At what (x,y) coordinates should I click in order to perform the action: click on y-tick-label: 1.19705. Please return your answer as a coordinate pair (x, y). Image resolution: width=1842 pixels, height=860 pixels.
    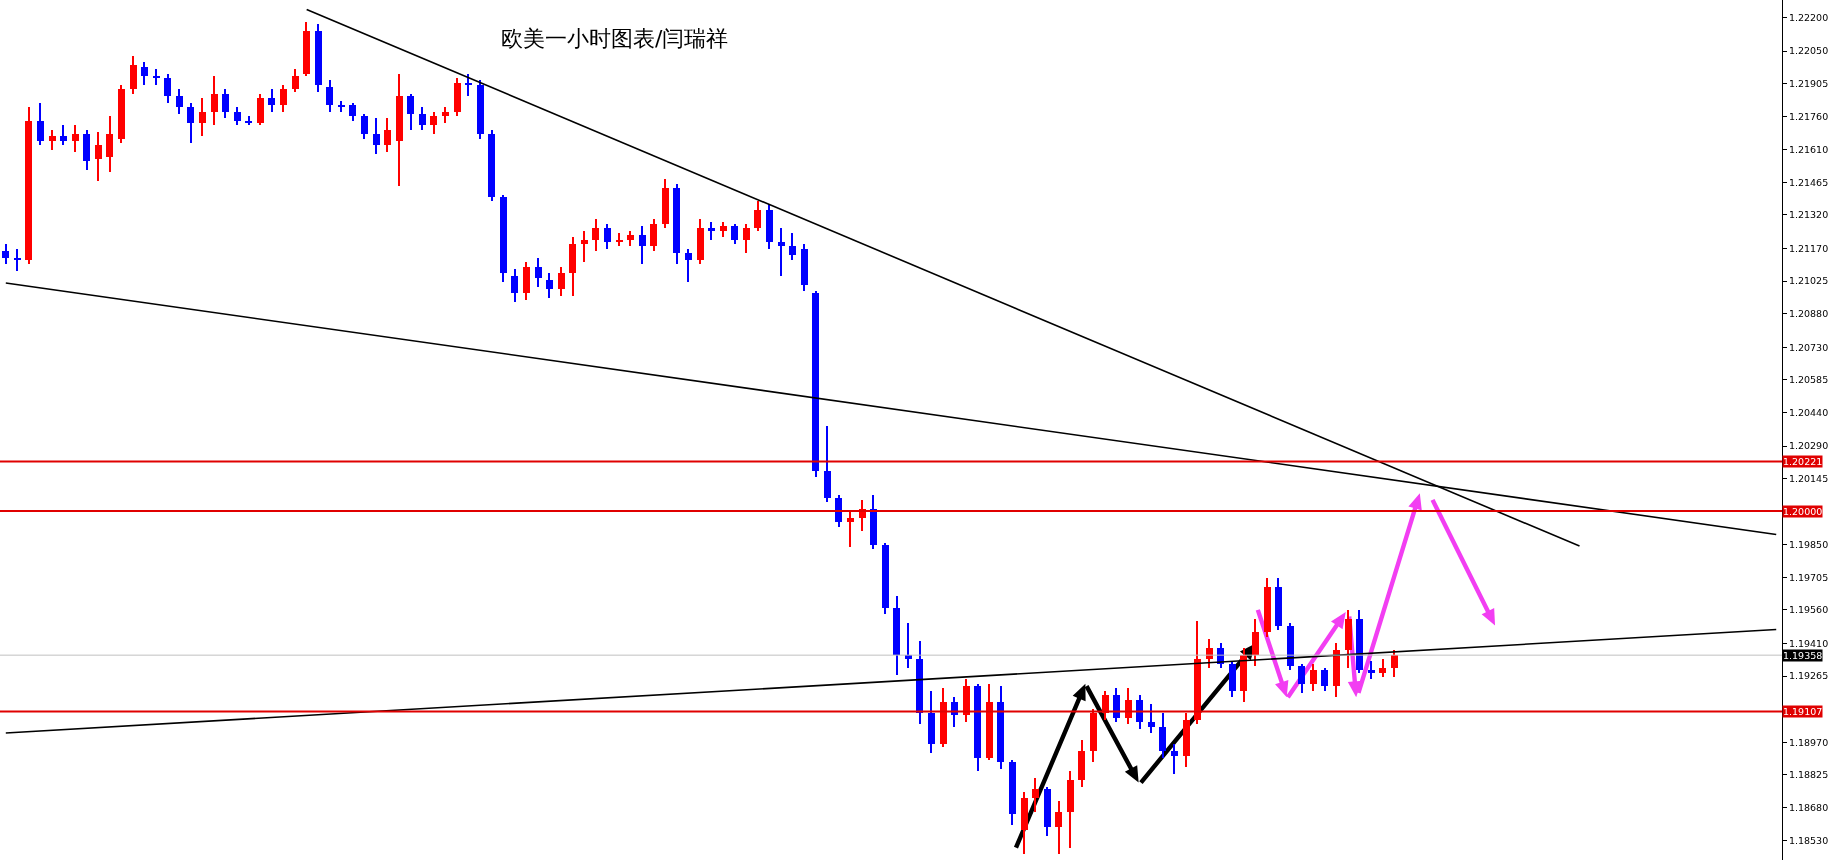
    Looking at the image, I should click on (1808, 577).